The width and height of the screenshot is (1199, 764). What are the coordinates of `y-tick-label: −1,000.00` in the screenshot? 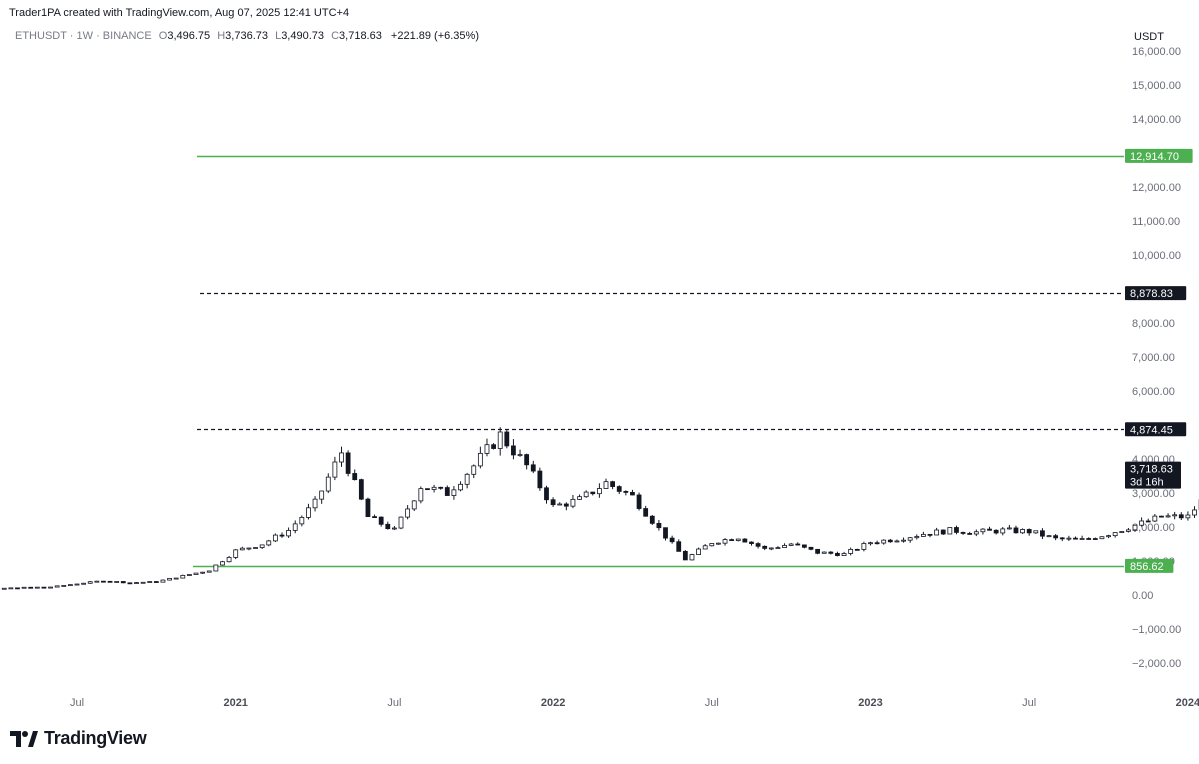 It's located at (1156, 630).